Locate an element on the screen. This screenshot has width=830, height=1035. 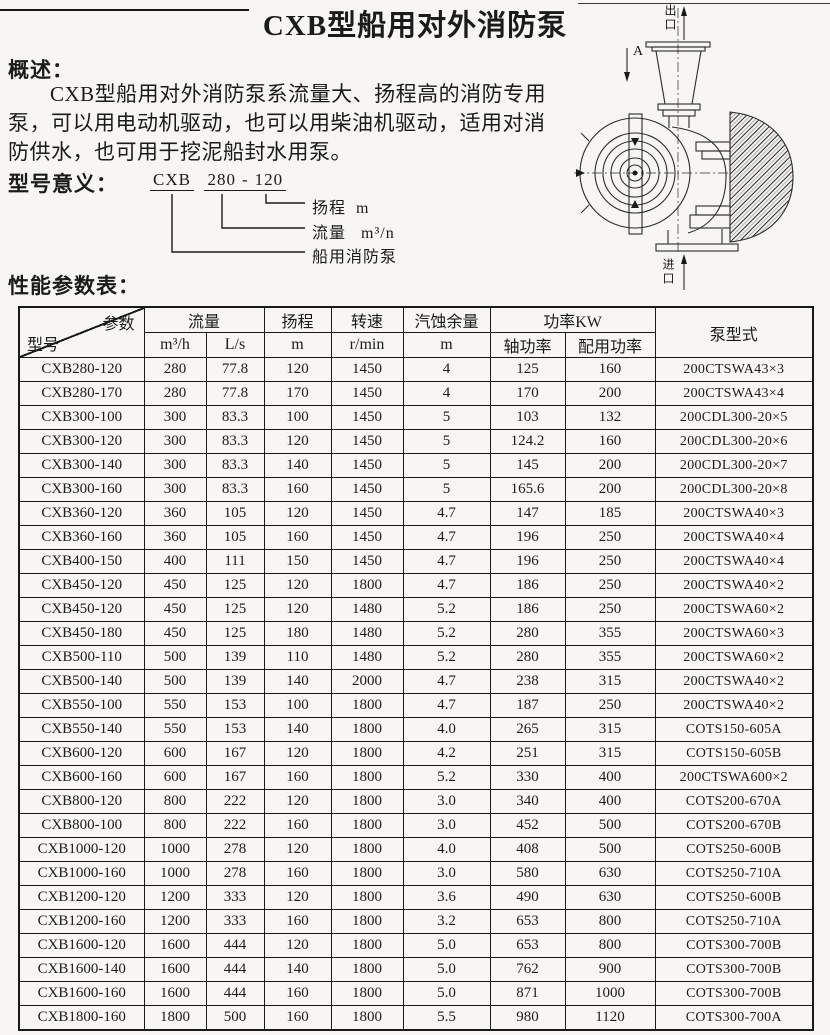
cell-rated-power: 355 is located at coordinates (610, 633).